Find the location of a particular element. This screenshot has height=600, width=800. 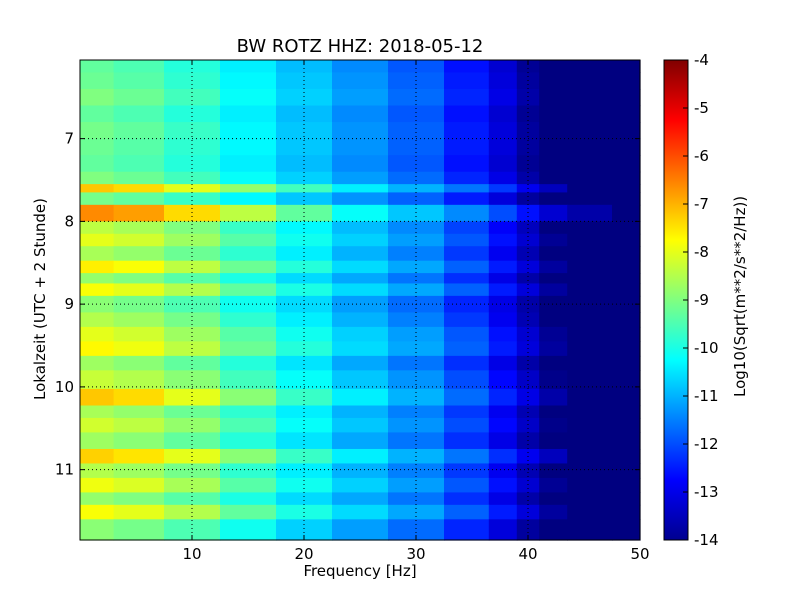

chart-title: BW ROTZ HHZ: 2018-05-12 is located at coordinates (360, 46).